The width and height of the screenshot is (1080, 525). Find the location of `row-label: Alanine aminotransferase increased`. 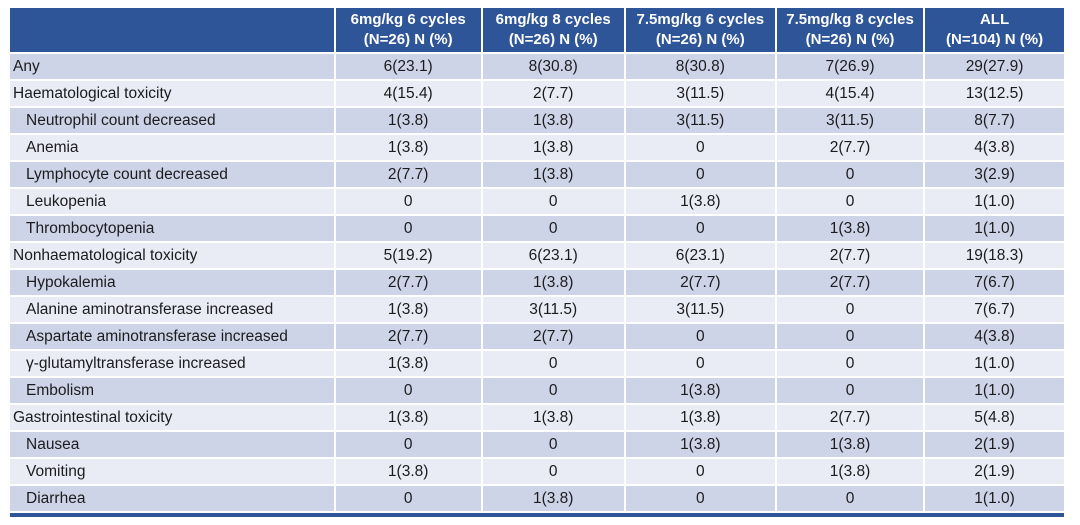

row-label: Alanine aminotransferase increased is located at coordinates (172, 309).